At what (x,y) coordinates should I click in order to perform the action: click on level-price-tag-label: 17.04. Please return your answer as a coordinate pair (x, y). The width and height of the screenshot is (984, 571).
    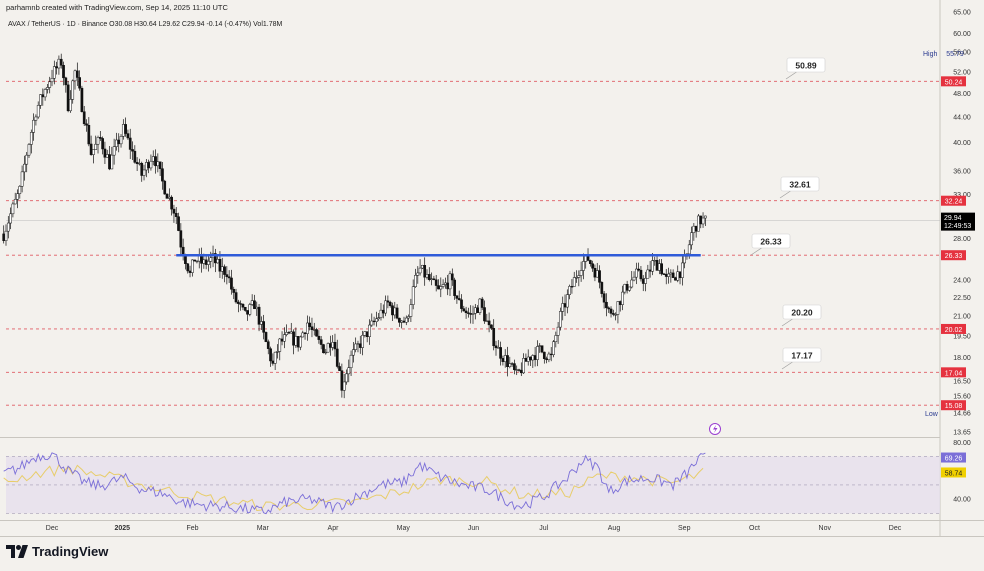
    Looking at the image, I should click on (954, 373).